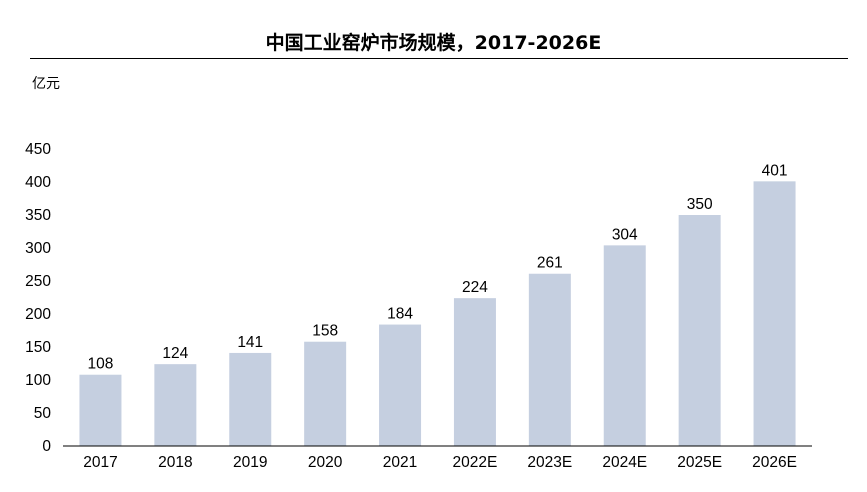 Image resolution: width=867 pixels, height=492 pixels. What do you see at coordinates (38, 380) in the screenshot?
I see `y-tick-label: 100` at bounding box center [38, 380].